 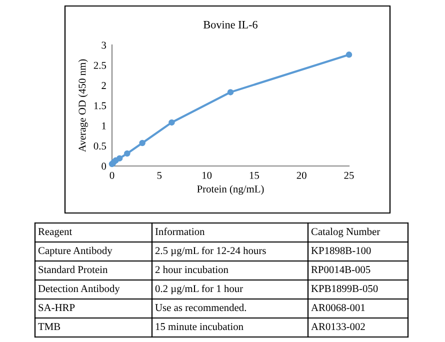 I want to click on text: KPB1899B-050, so click(x=344, y=288).